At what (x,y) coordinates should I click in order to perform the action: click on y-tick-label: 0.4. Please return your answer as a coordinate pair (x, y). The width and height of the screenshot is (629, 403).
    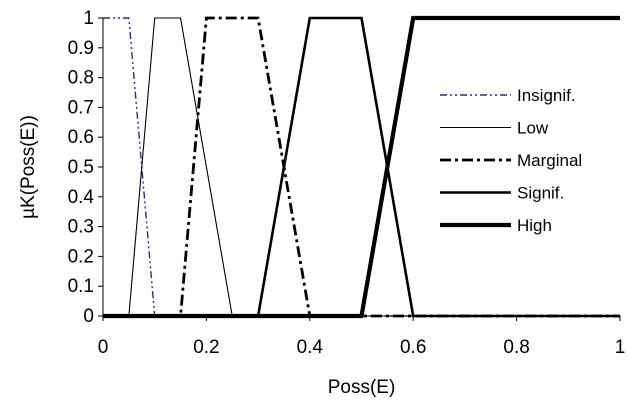
    Looking at the image, I should click on (81, 197).